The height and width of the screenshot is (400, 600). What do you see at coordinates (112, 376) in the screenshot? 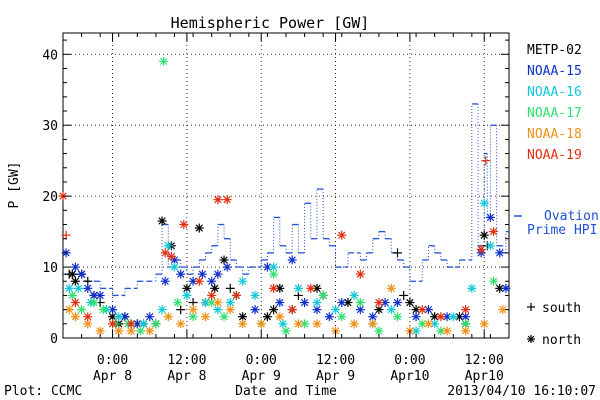
I see `x-tick-date: Apr 8` at bounding box center [112, 376].